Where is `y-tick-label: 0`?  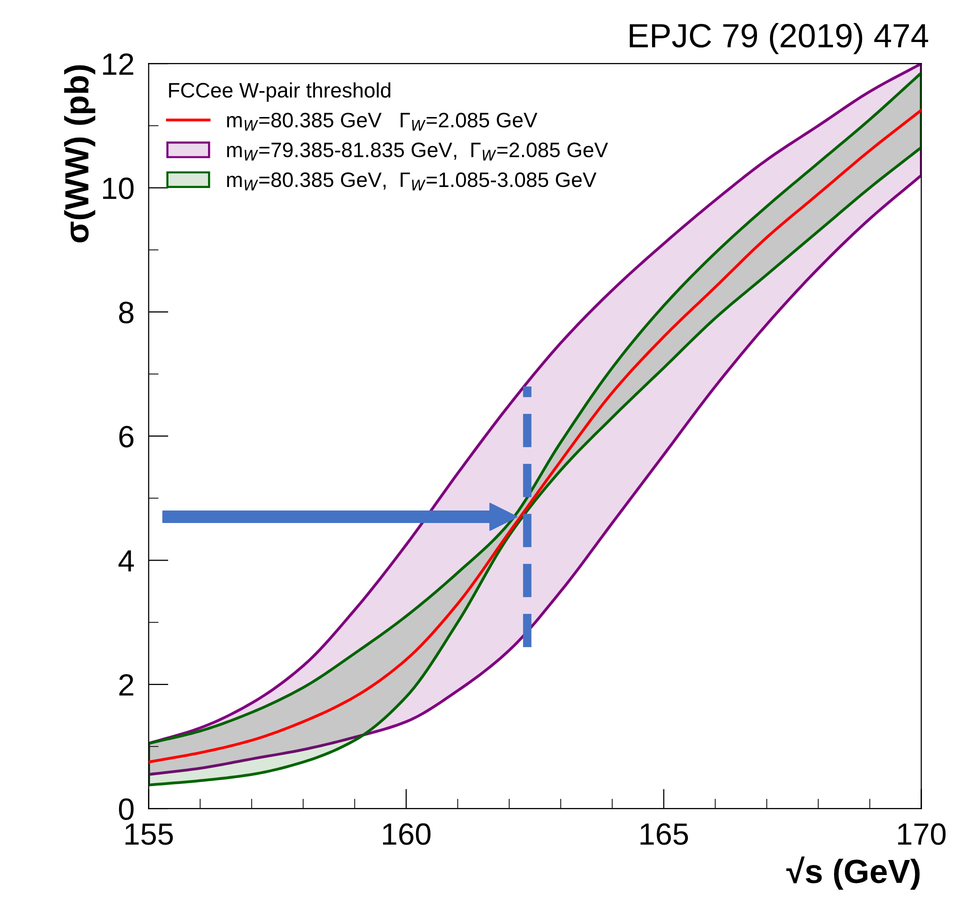 y-tick-label: 0 is located at coordinates (126, 809).